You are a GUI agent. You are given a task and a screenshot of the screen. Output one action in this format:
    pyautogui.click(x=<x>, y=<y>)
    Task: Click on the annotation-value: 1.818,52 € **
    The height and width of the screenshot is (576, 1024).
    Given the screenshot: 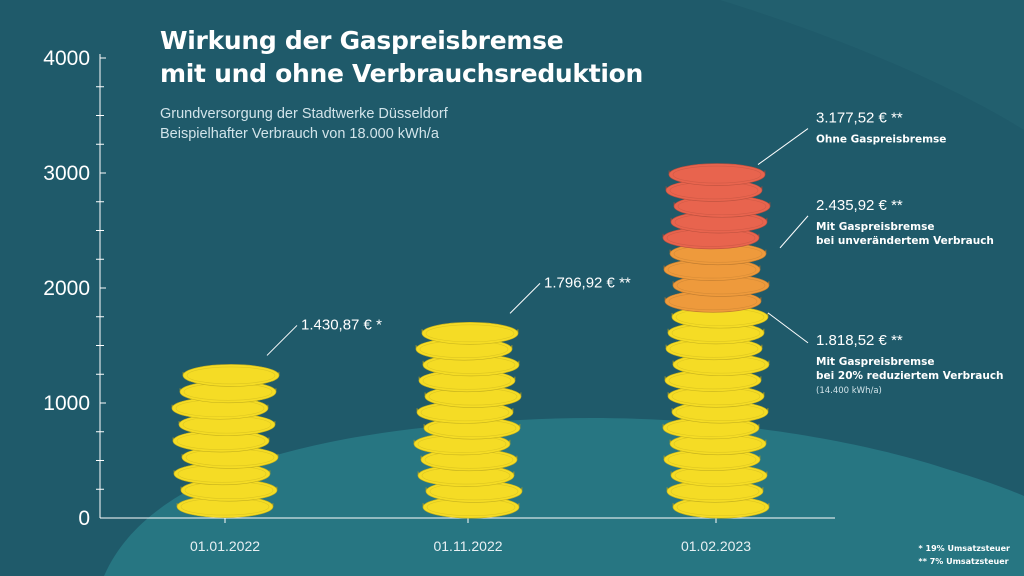 What is the action you would take?
    pyautogui.click(x=859, y=340)
    